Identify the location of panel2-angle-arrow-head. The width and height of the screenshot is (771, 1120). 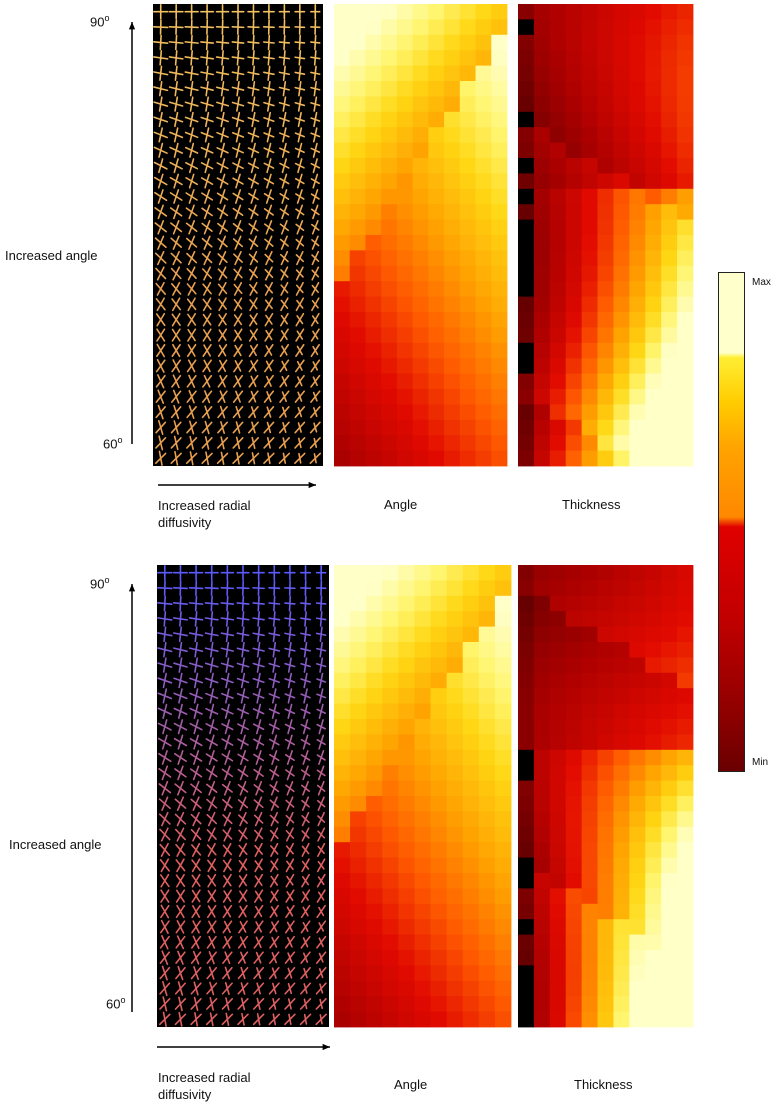
(132, 588).